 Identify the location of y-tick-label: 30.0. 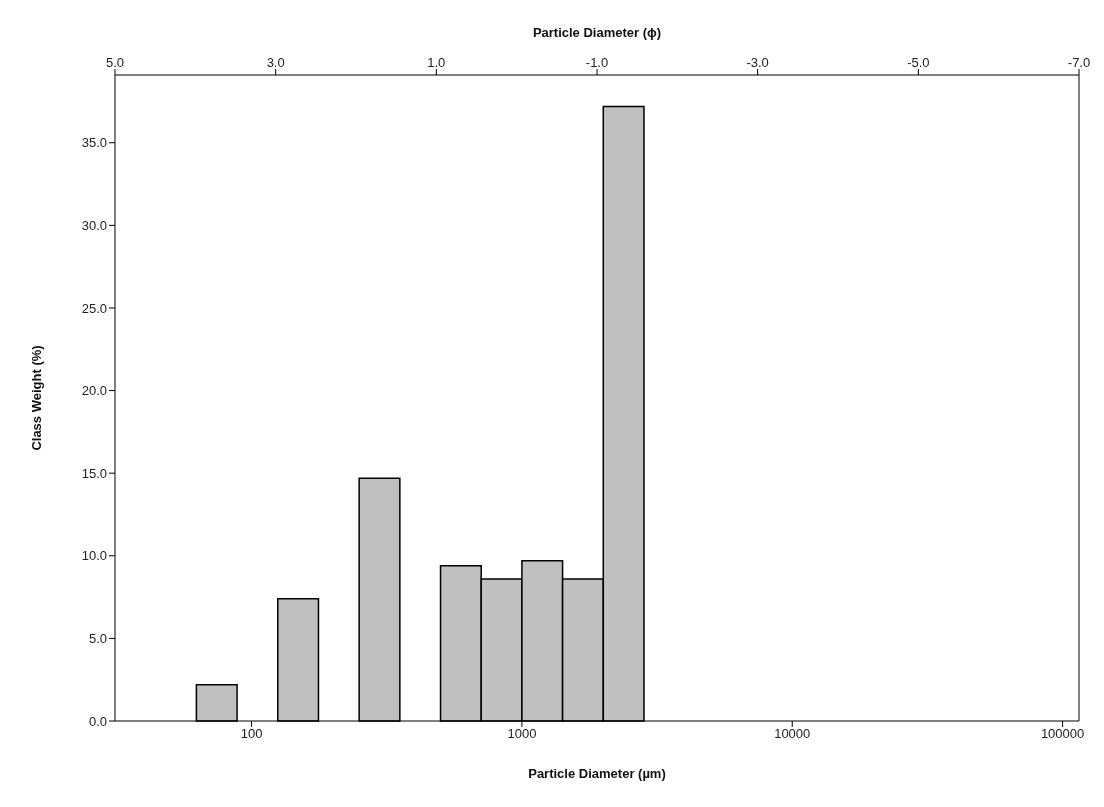
(94, 225).